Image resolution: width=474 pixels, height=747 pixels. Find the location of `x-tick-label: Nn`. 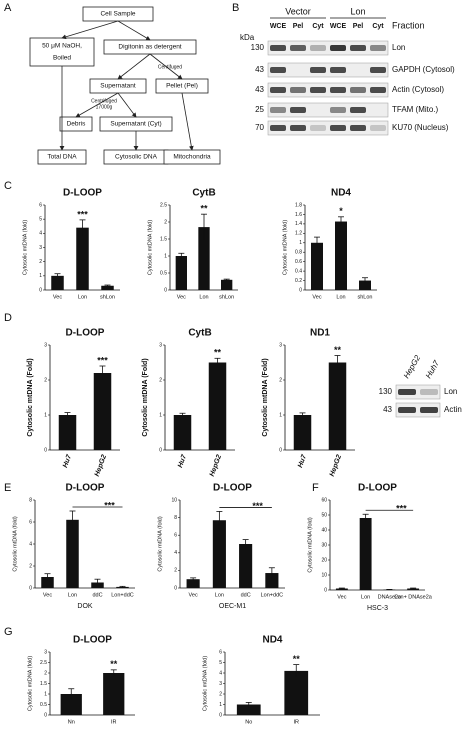

x-tick-label: Nn is located at coordinates (71, 722).